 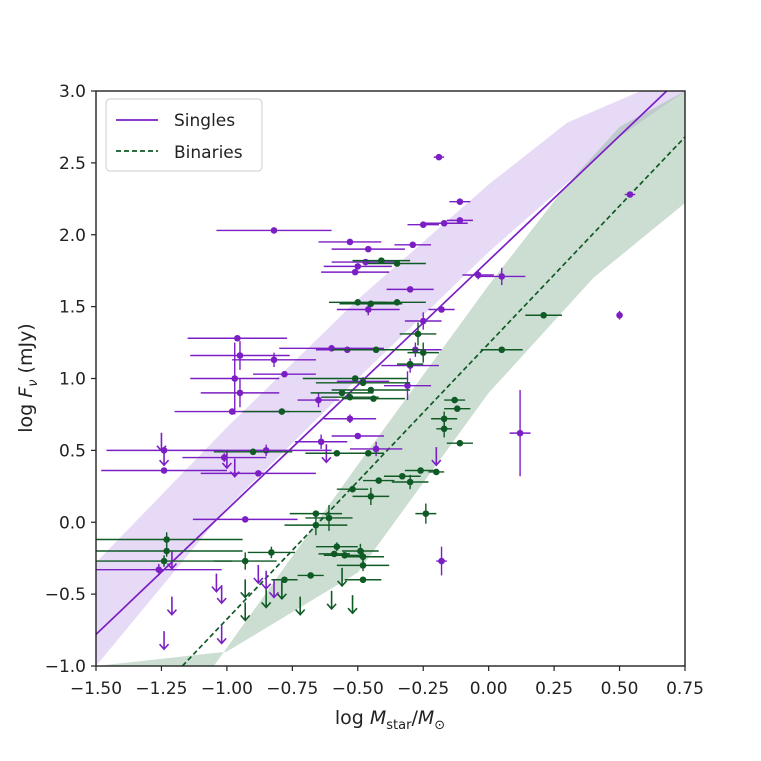 What do you see at coordinates (184, 135) in the screenshot?
I see `legend: Singles Binaries` at bounding box center [184, 135].